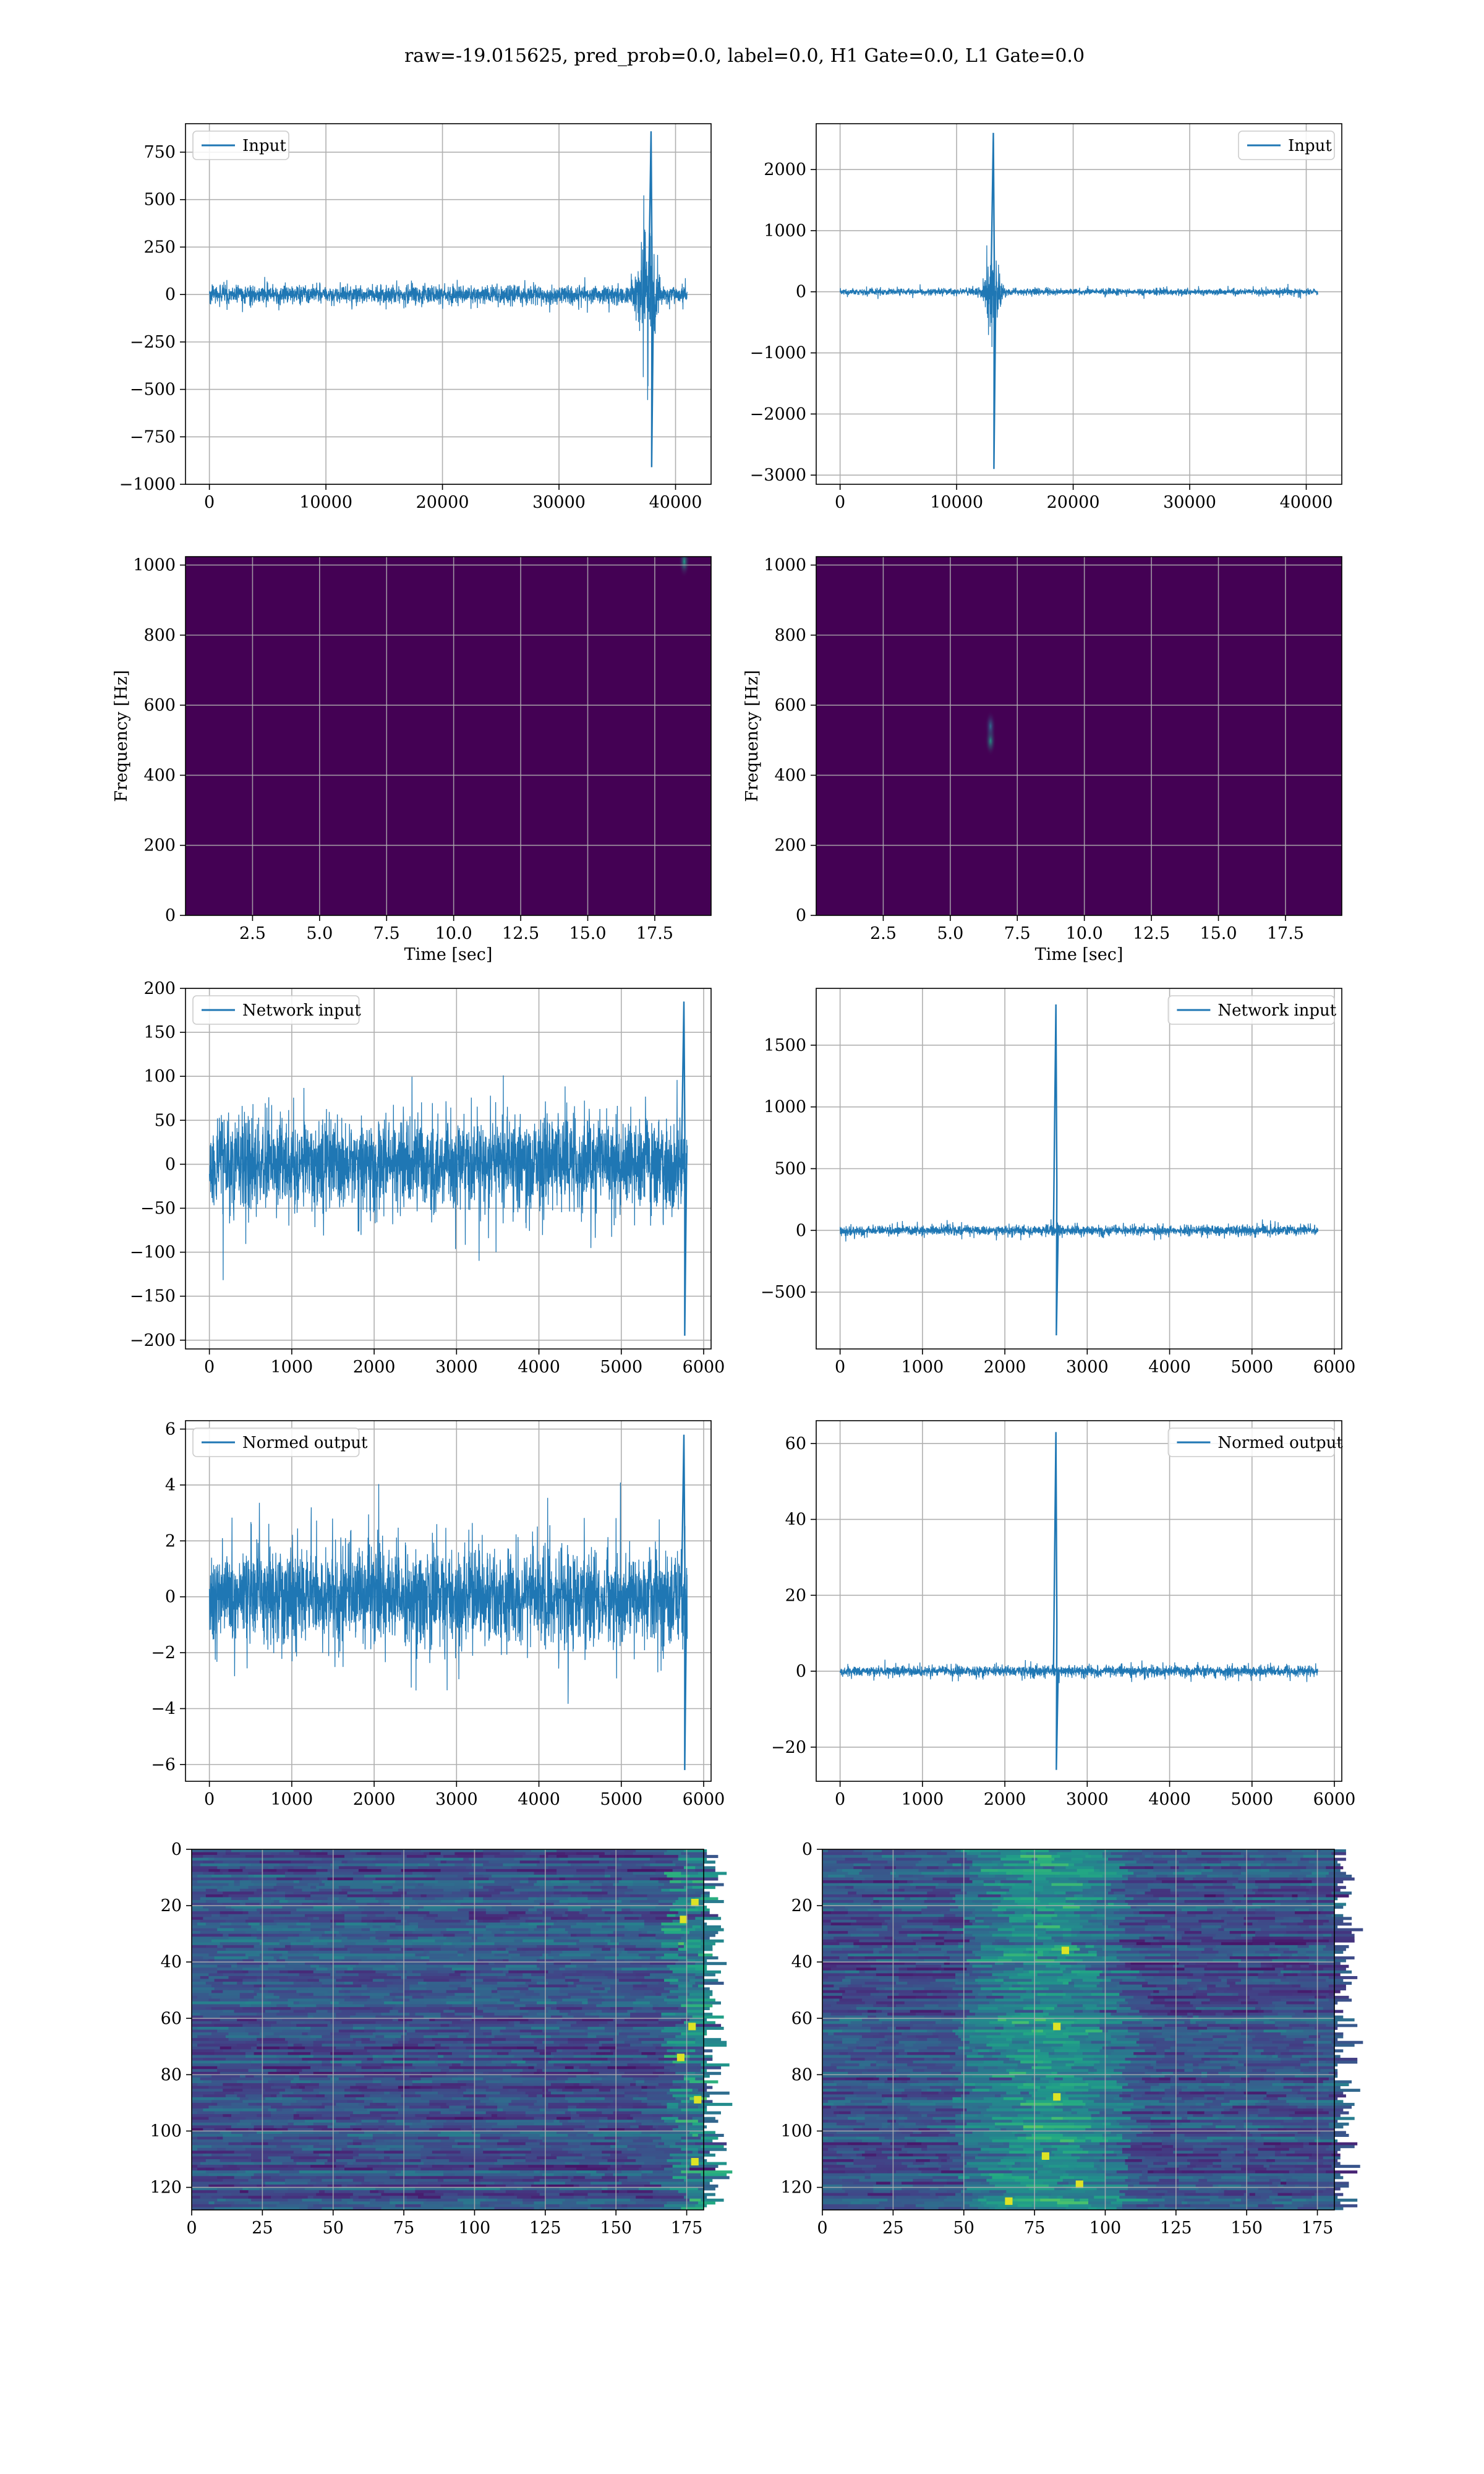 This screenshot has width=1484, height=2474. What do you see at coordinates (191, 2228) in the screenshot?
I see `x-tick-label: 0` at bounding box center [191, 2228].